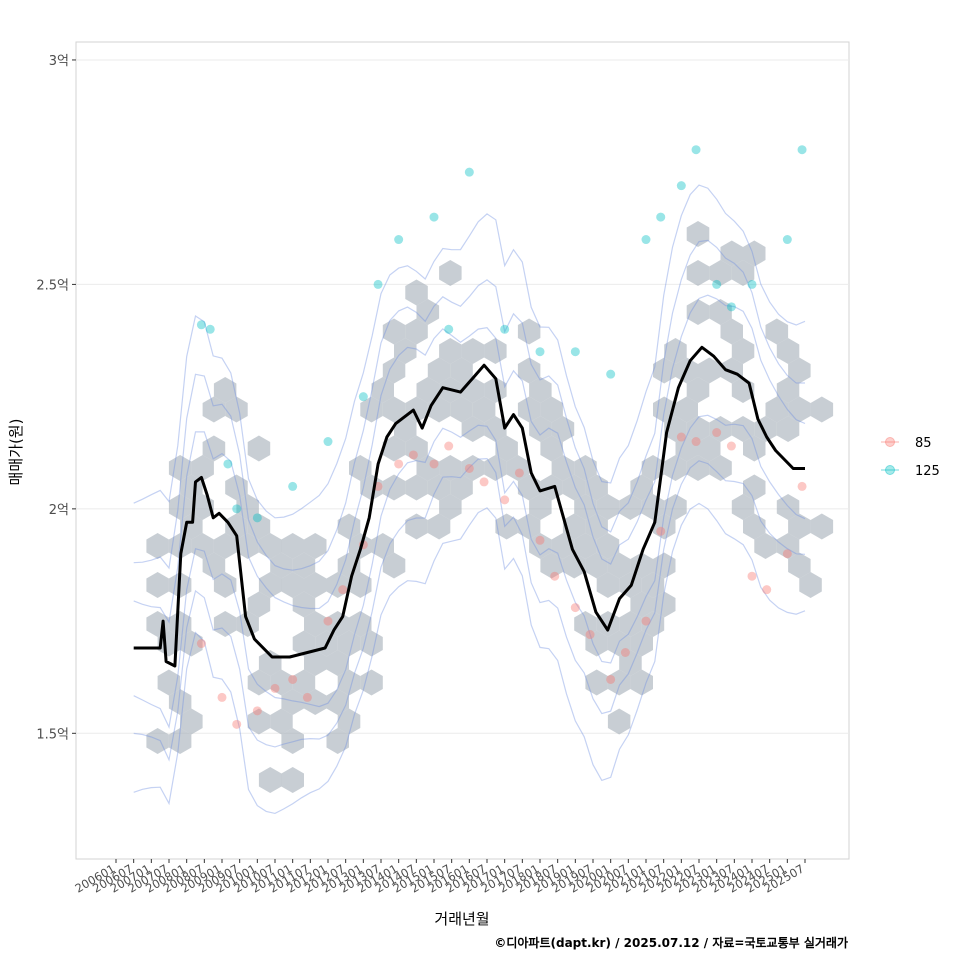 Image resolution: width=960 pixels, height=964 pixels. Describe the element at coordinates (16, 452) in the screenshot. I see `y-axis-title: 매매가(원)` at that location.